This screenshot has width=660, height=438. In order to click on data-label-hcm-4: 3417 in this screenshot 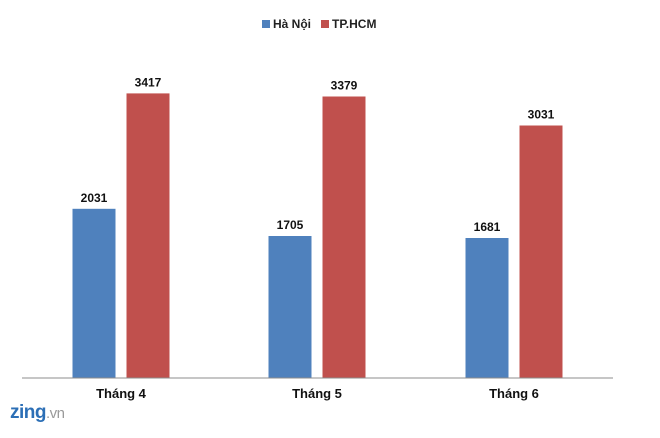, I will do `click(148, 82)`.